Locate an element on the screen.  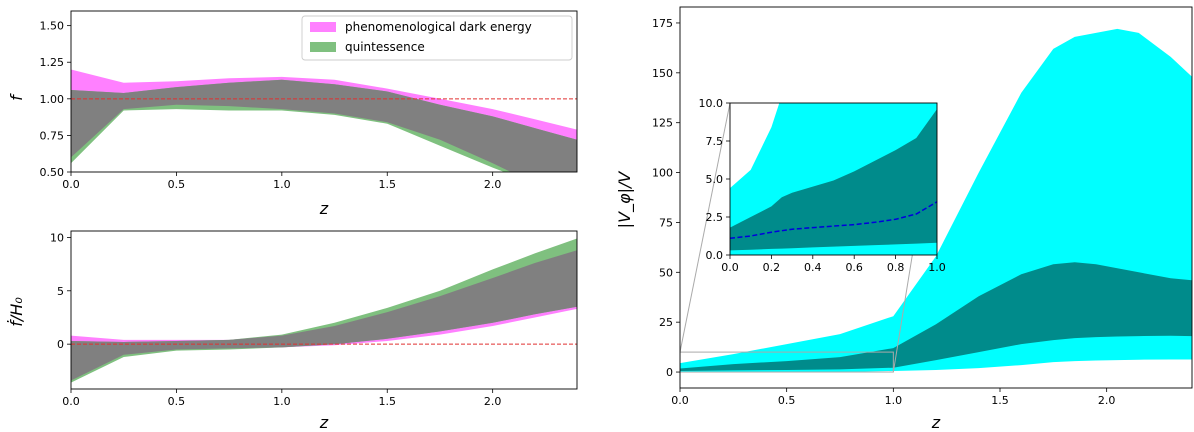
y-tick-label: 1.00 is located at coordinates (52, 99).